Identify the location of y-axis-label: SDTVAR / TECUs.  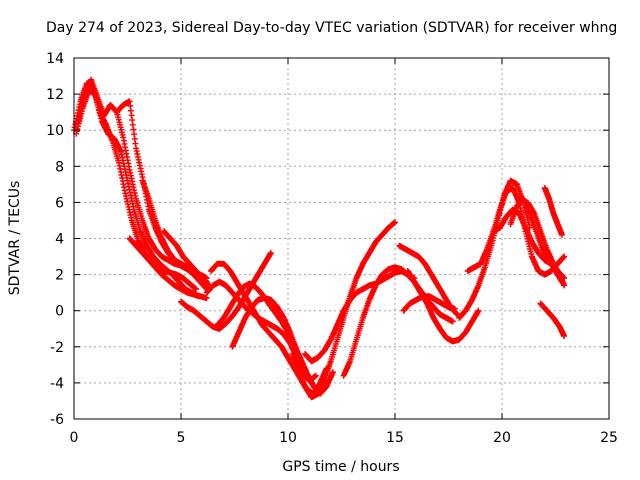
(15, 238).